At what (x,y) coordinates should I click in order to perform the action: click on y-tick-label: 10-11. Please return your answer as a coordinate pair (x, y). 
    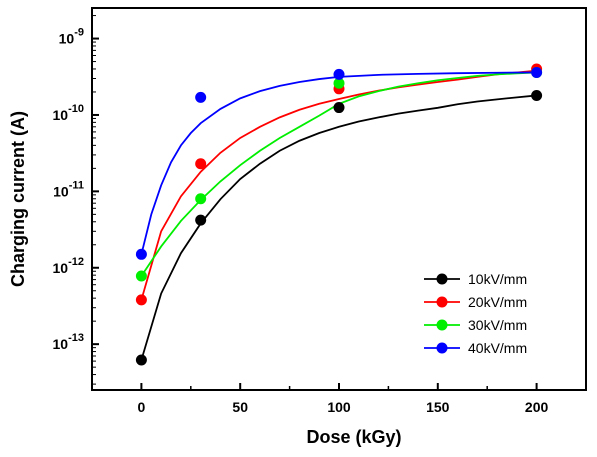
    Looking at the image, I should click on (68, 189).